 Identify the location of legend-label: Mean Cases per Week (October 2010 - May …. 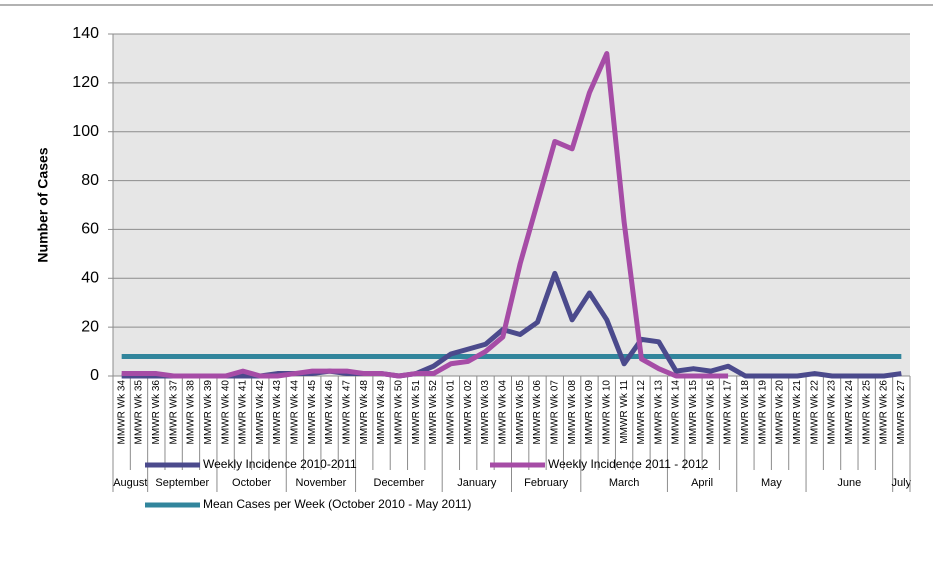
(337, 504).